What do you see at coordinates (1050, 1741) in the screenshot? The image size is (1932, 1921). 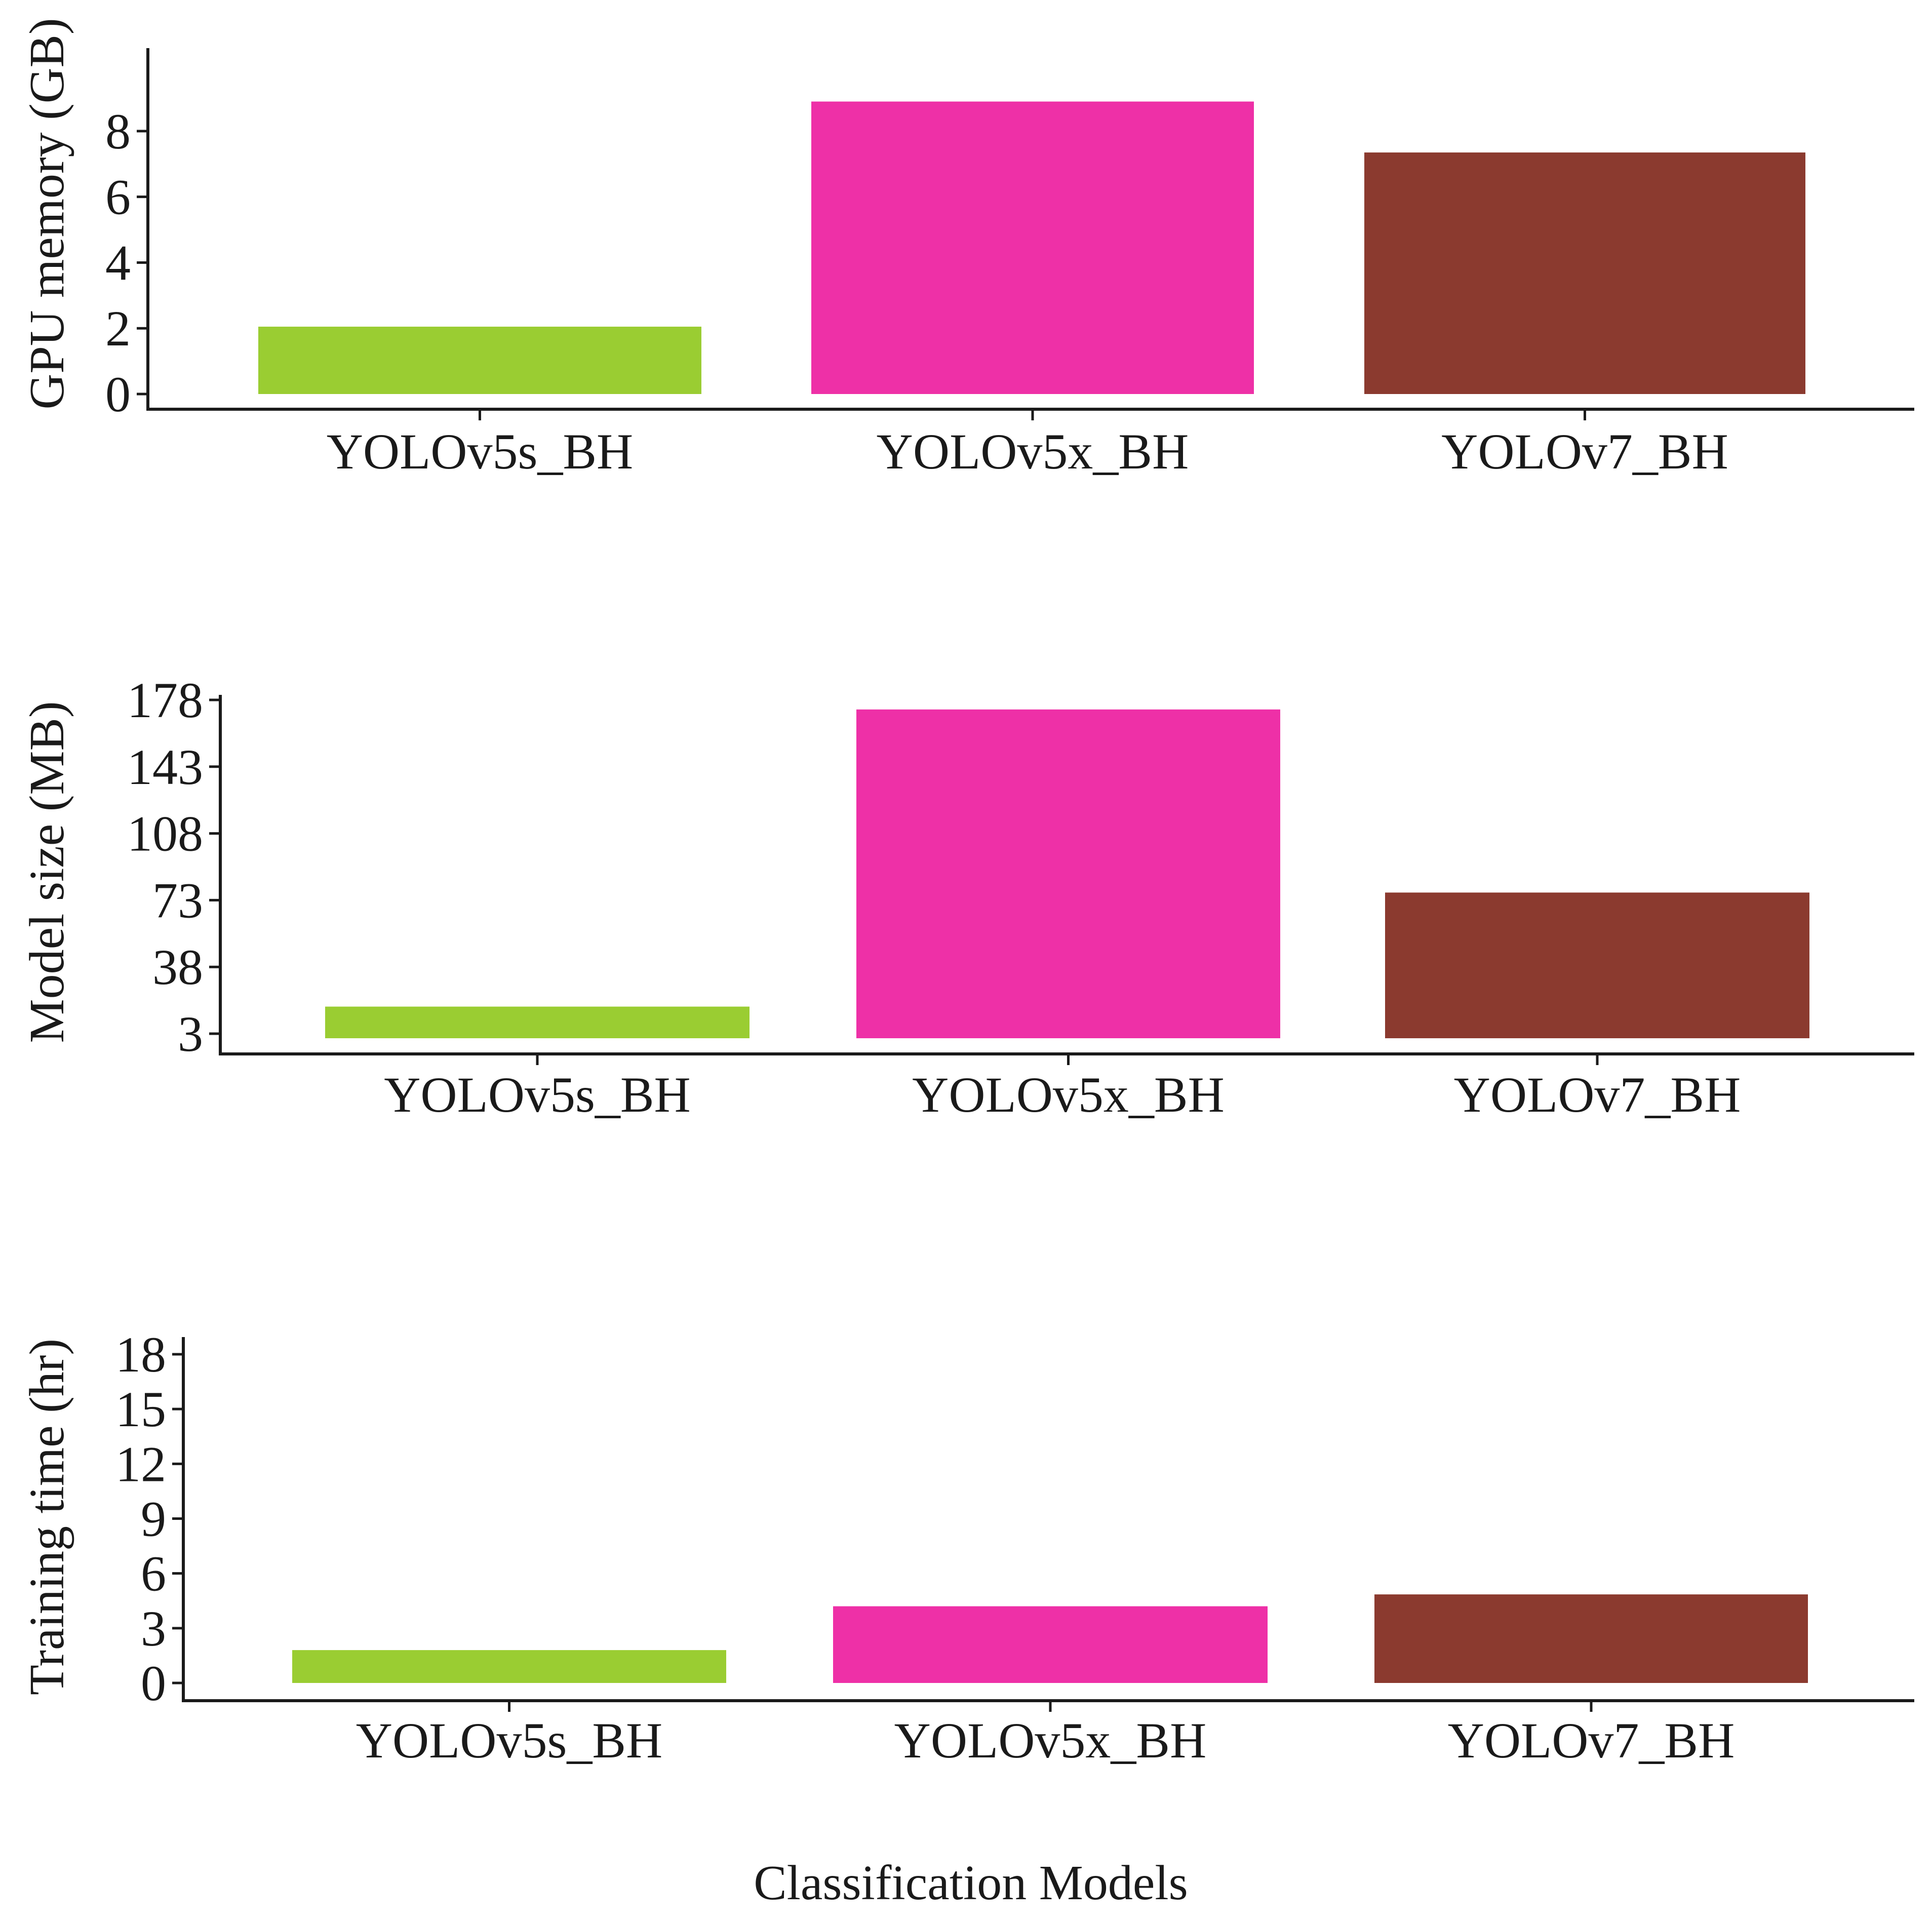 I see `training-time-category-label: YOLOv5x_BH` at bounding box center [1050, 1741].